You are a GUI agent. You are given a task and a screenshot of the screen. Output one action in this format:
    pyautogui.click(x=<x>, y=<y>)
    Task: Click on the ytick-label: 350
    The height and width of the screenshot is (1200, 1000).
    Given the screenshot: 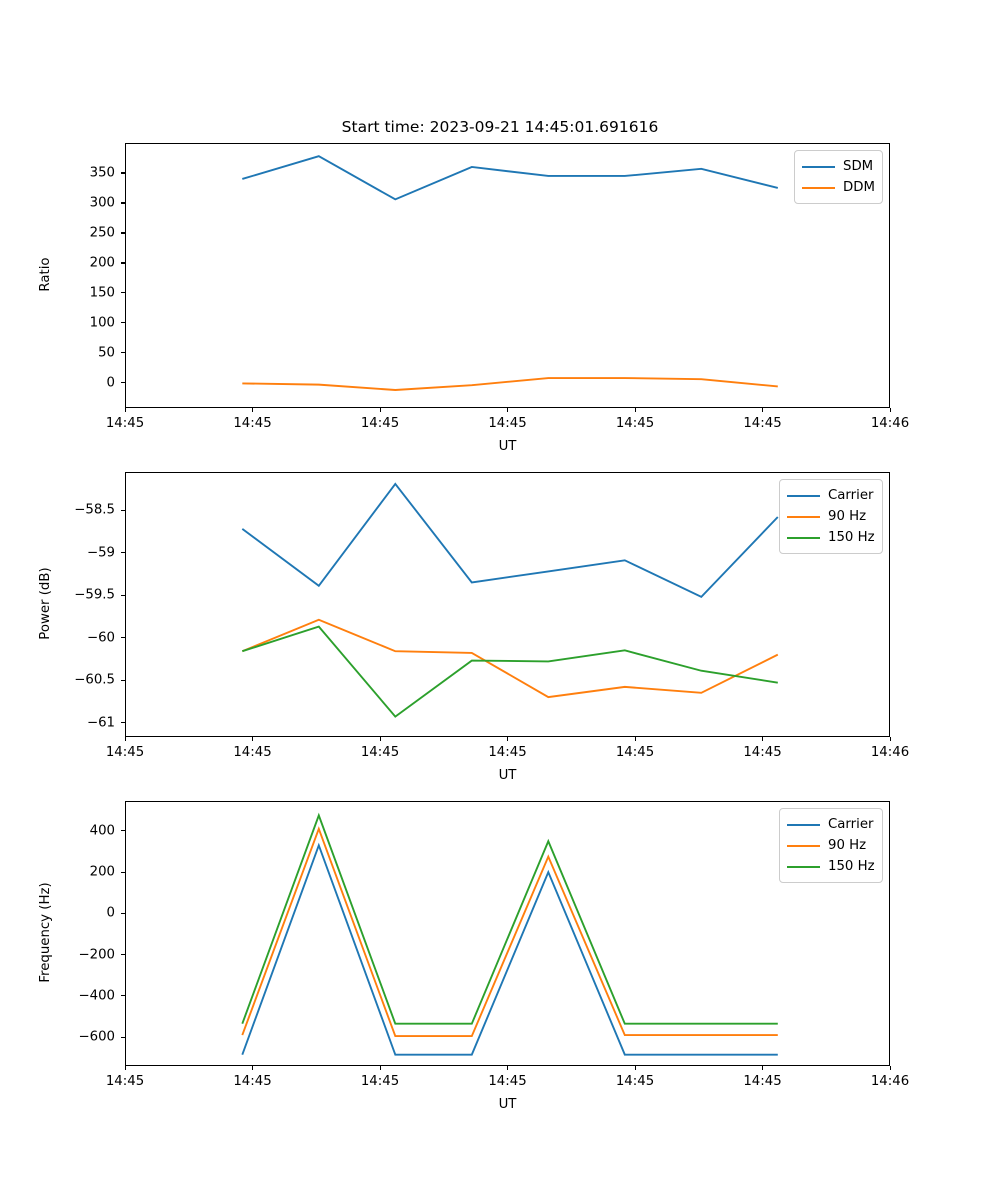 What is the action you would take?
    pyautogui.click(x=102, y=173)
    